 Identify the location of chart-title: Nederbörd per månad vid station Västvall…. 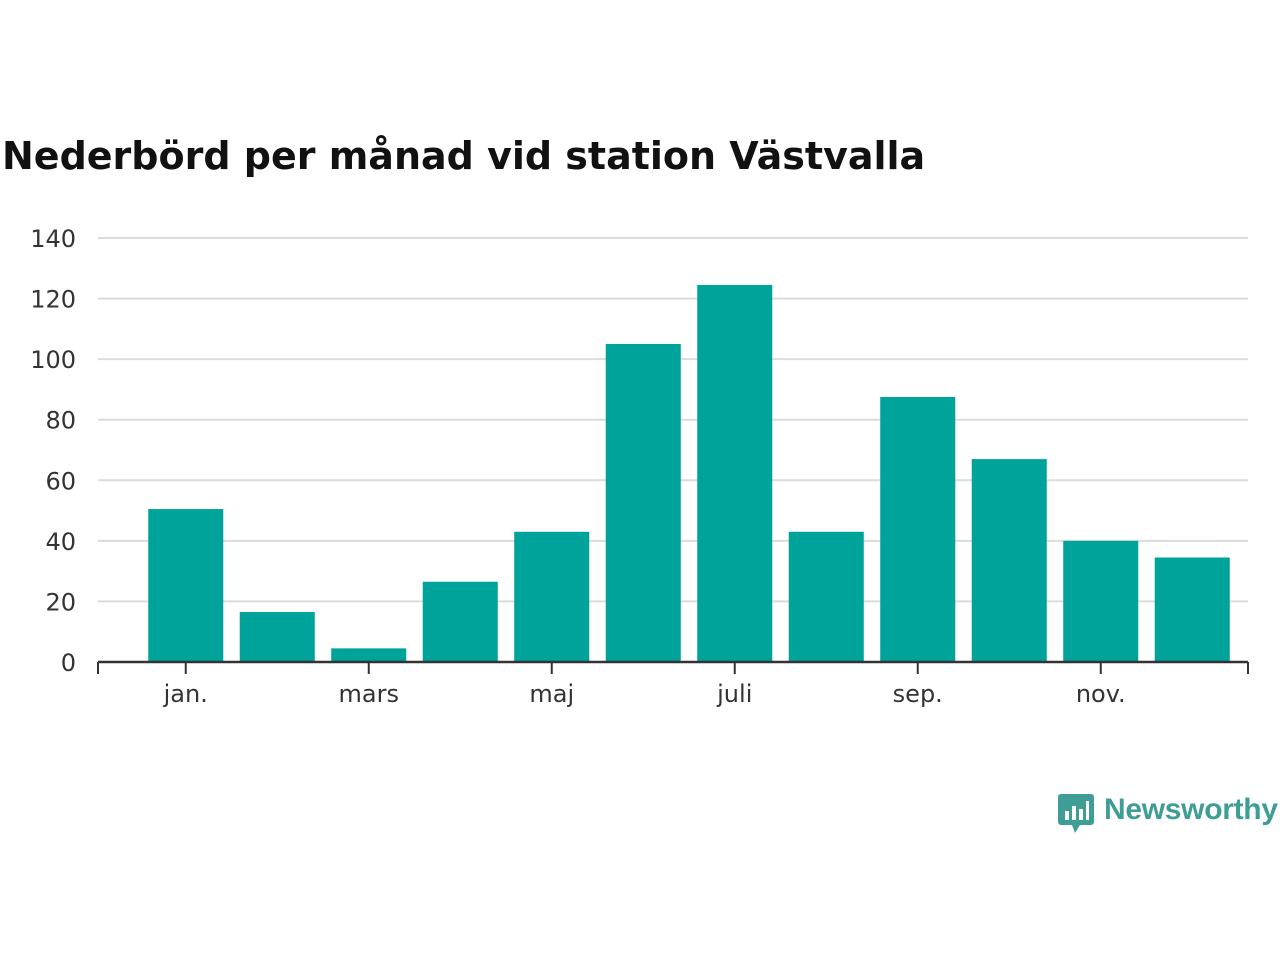
(464, 156).